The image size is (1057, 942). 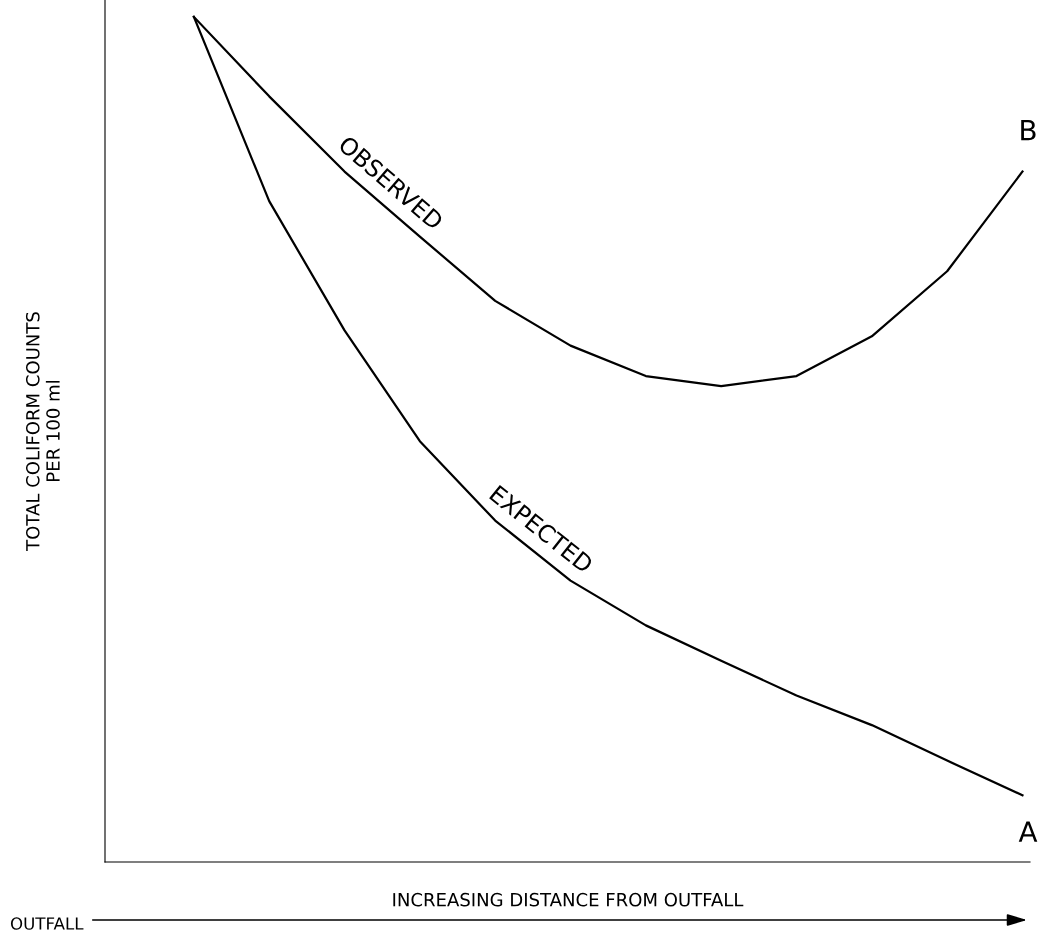 What do you see at coordinates (42, 431) in the screenshot?
I see `y-axis-title: TOTAL COLIFORM COUNTS PER 100 ml` at bounding box center [42, 431].